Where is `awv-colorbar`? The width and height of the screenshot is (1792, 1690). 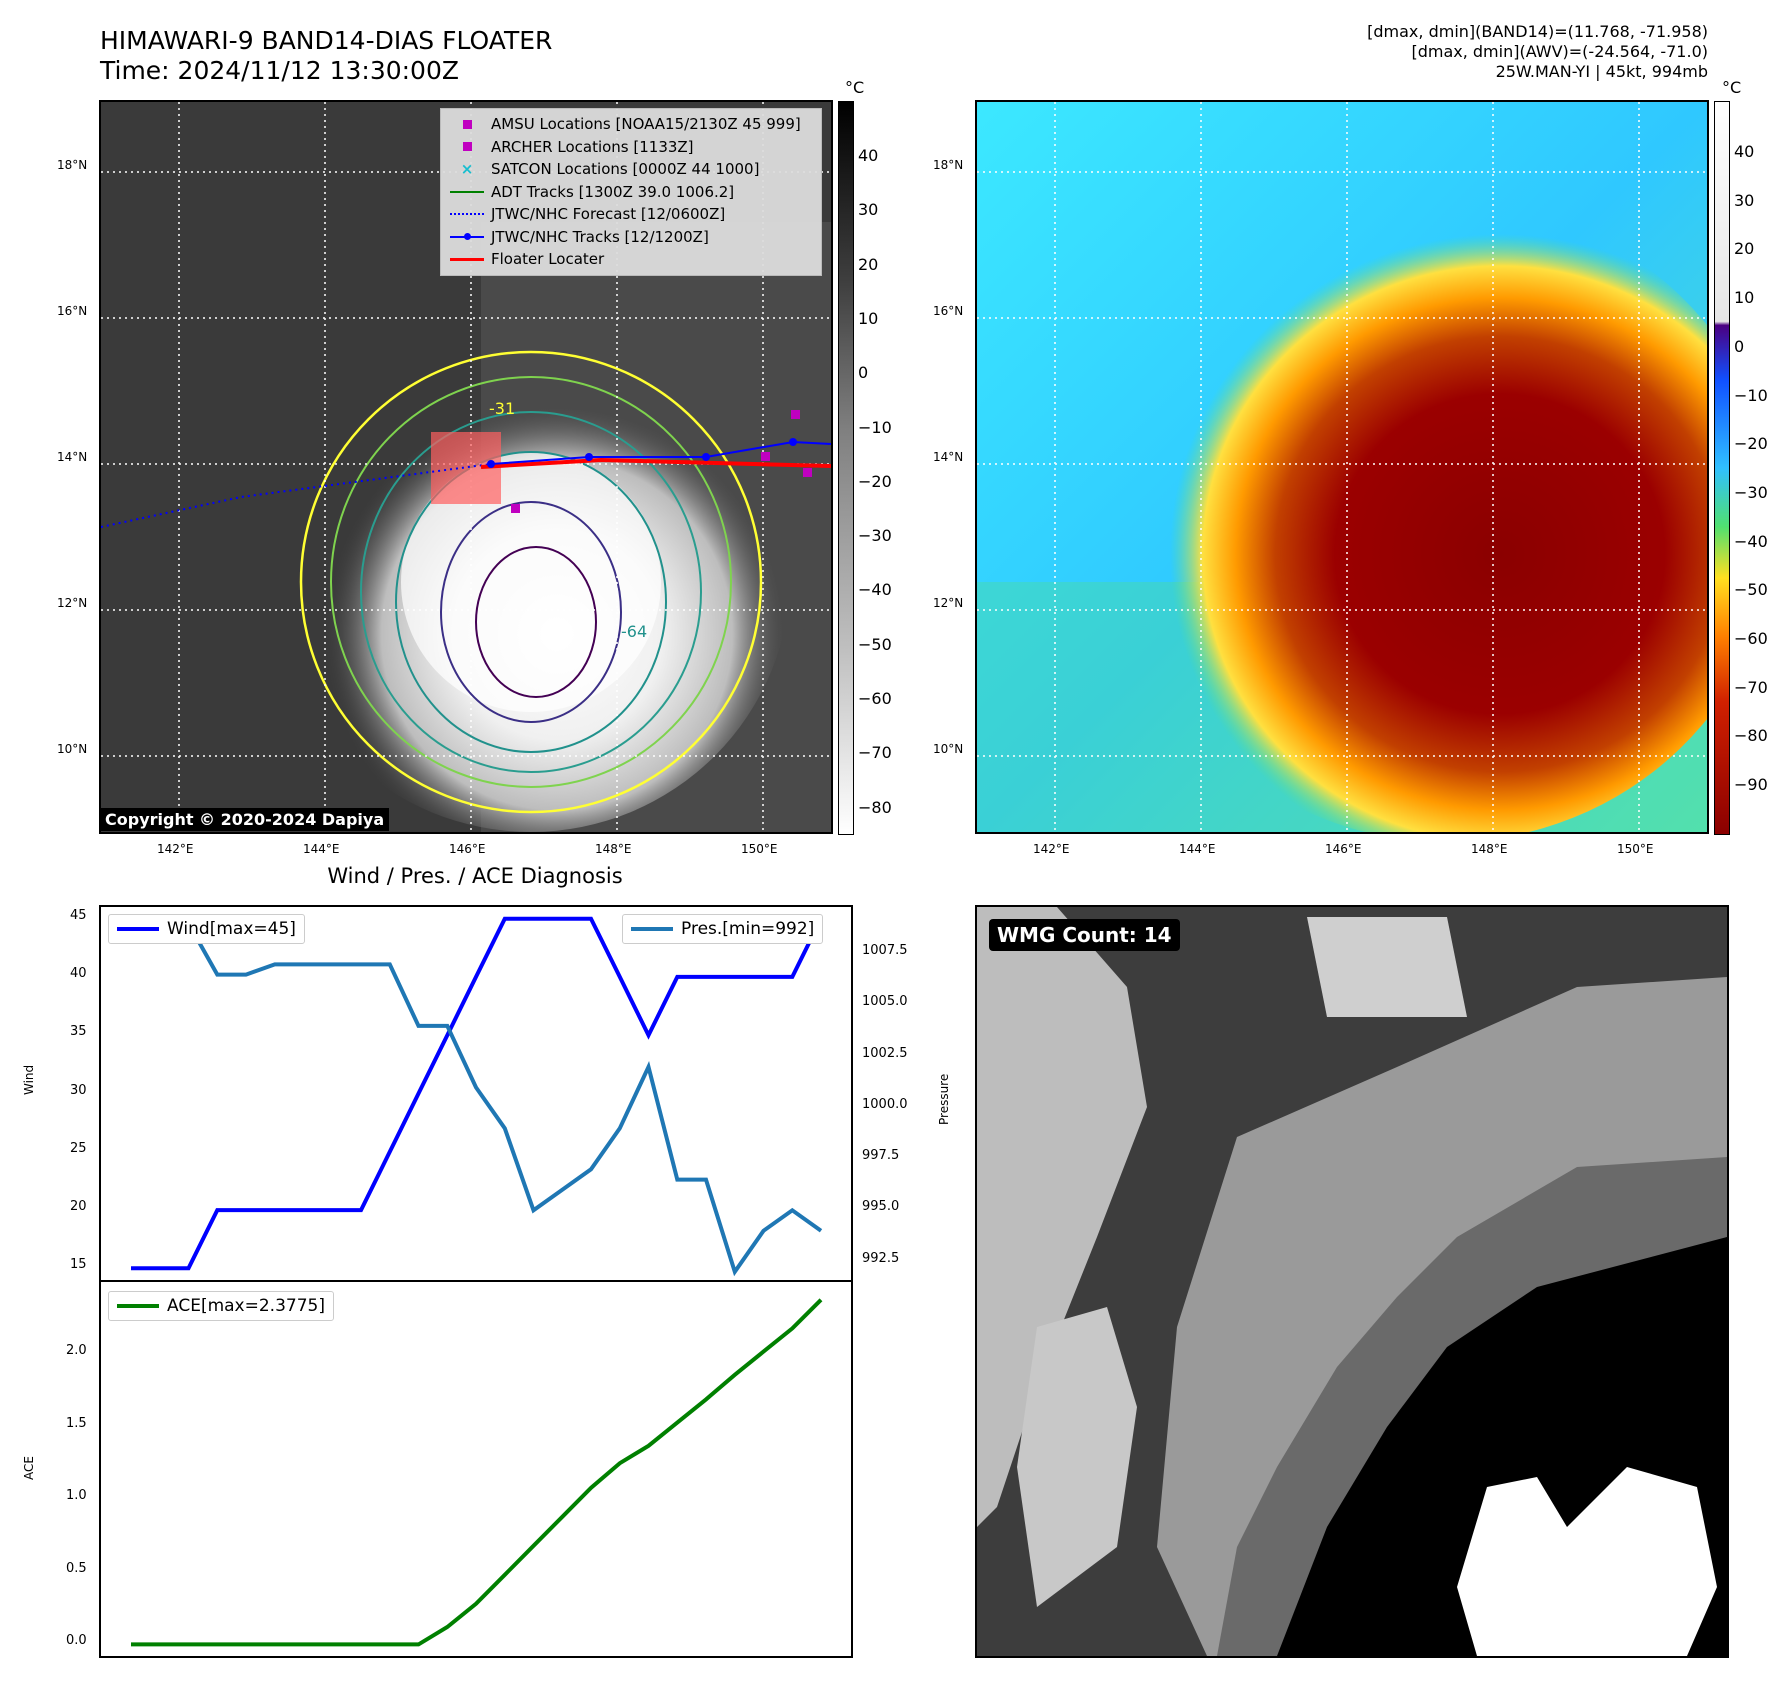
awv-colorbar is located at coordinates (1722, 468).